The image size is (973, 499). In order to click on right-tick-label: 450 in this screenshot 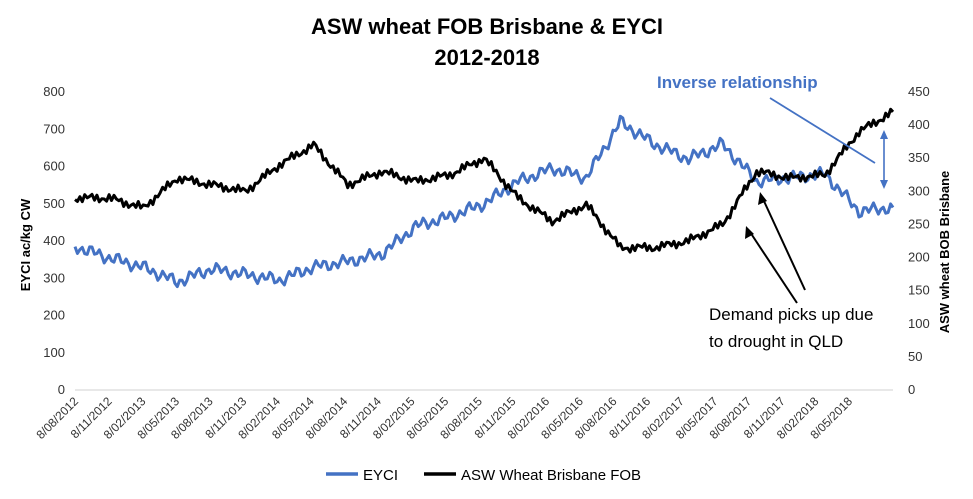, I will do `click(919, 91)`.